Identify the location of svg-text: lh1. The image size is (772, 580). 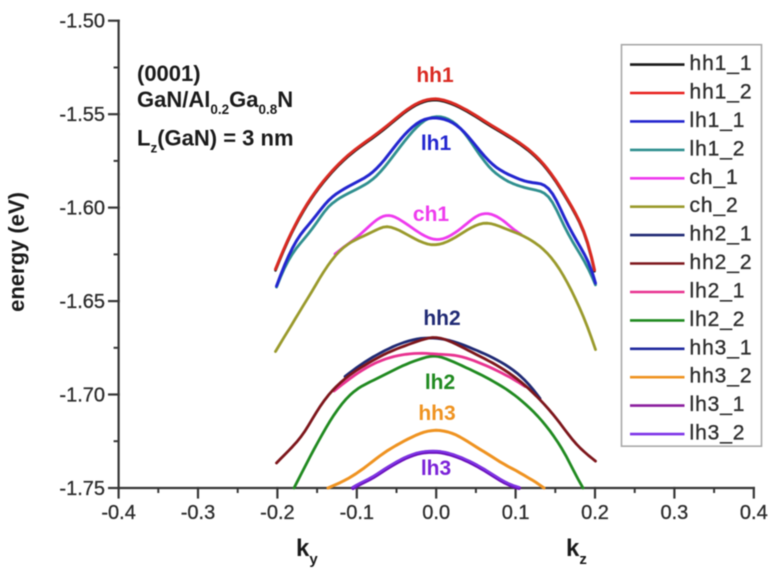
(436, 143).